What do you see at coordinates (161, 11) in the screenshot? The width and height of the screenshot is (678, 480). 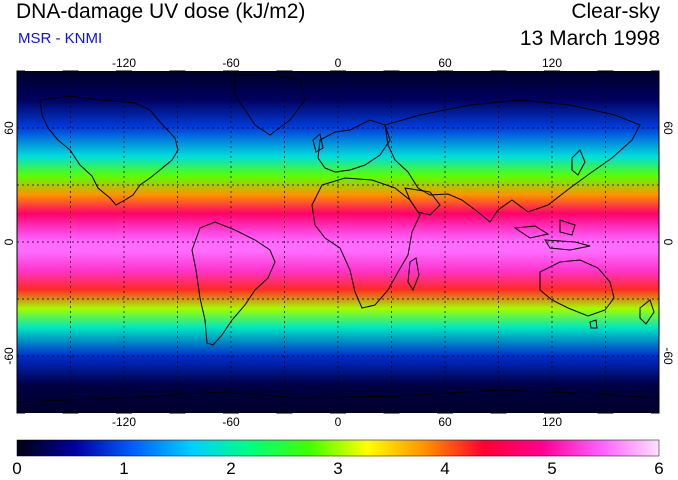 I see `map-title: DNA-damage UV dose (kJ/m2)` at bounding box center [161, 11].